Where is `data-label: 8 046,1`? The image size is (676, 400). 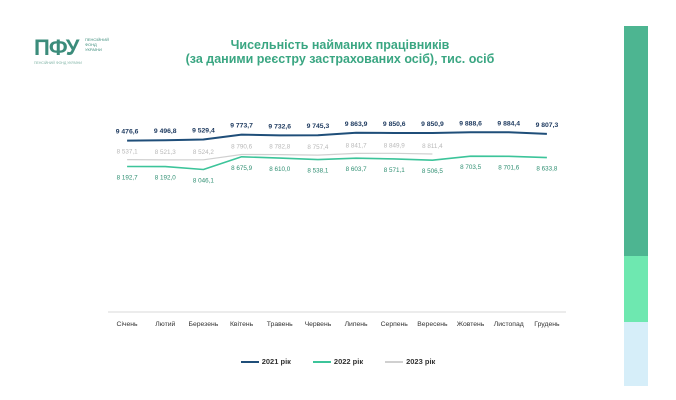 data-label: 8 046,1 is located at coordinates (204, 181).